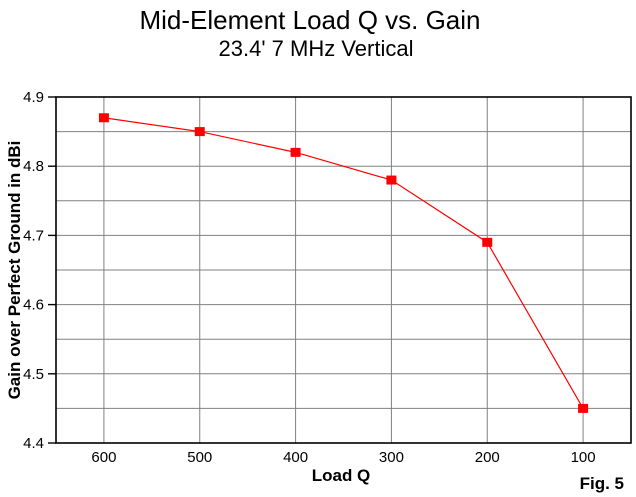  Describe the element at coordinates (583, 457) in the screenshot. I see `x-tick-label: 100` at that location.